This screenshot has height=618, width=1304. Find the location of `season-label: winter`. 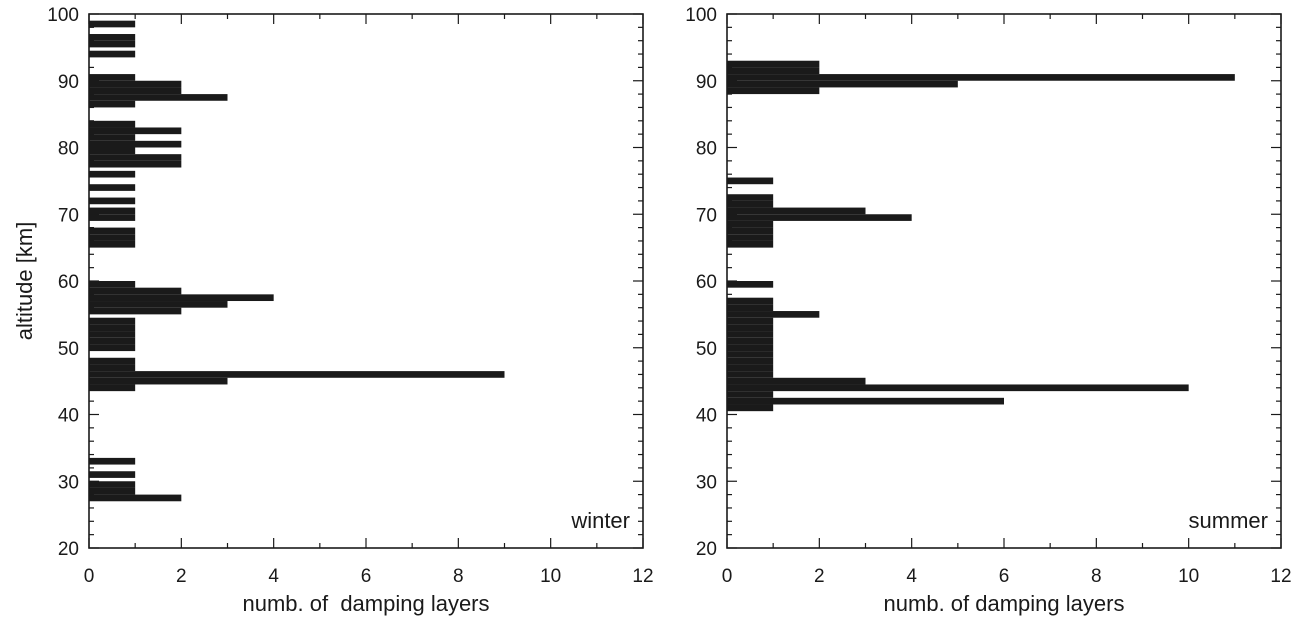

season-label: winter is located at coordinates (600, 520).